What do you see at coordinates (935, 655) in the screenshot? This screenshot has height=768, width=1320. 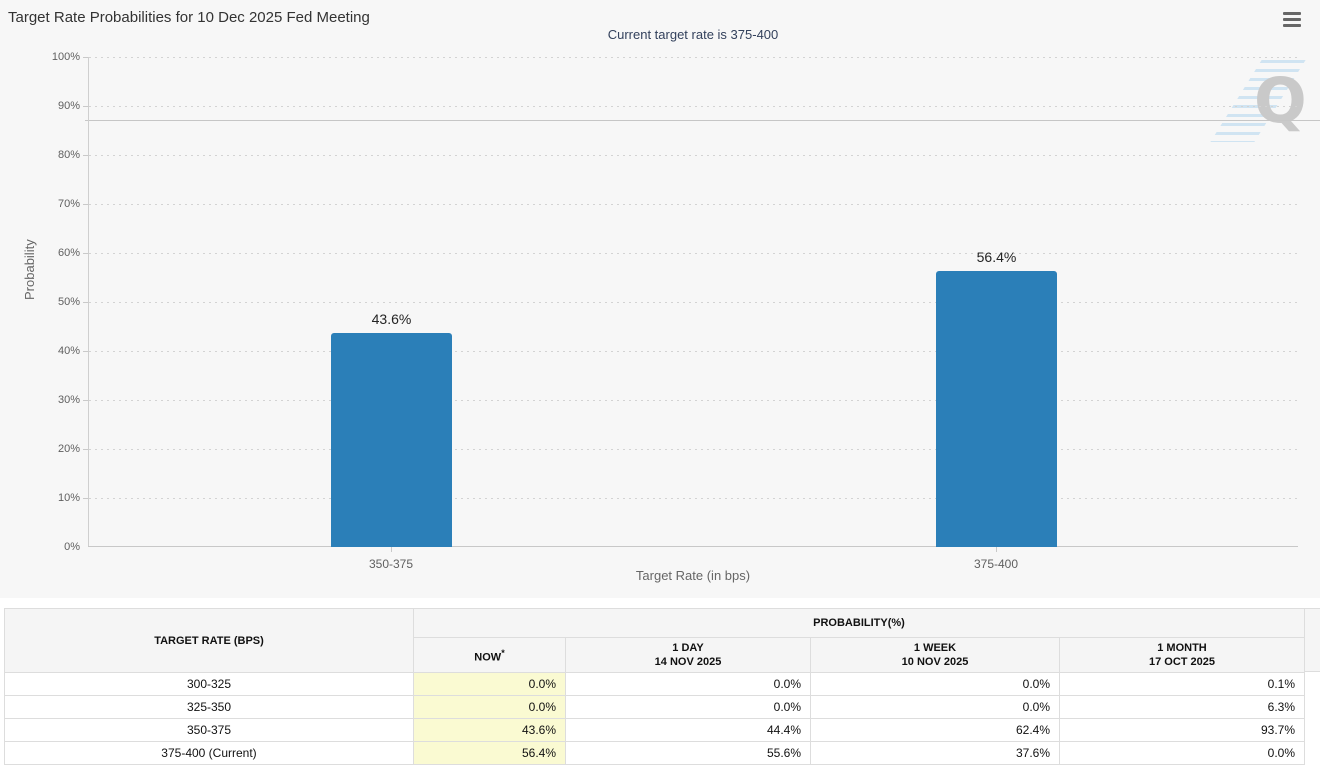 I see `col-header-1week: 1 WEEK 10 NOV 2025` at bounding box center [935, 655].